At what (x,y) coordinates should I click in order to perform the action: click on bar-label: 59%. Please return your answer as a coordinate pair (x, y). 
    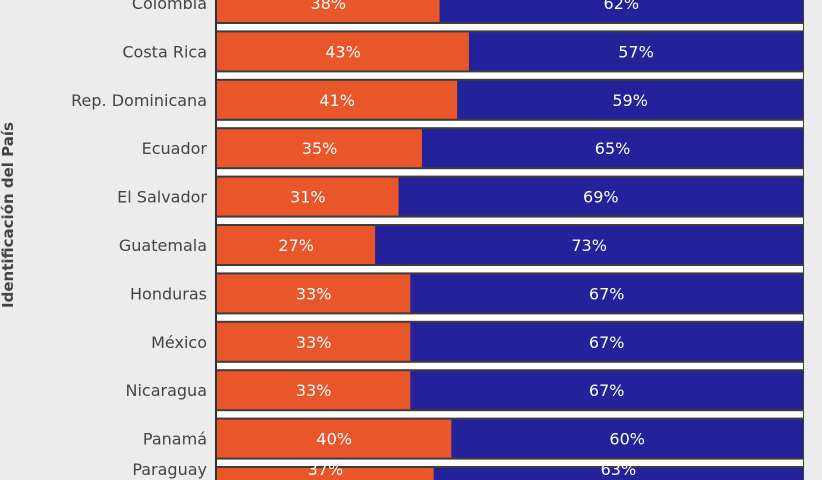
    Looking at the image, I should click on (630, 100).